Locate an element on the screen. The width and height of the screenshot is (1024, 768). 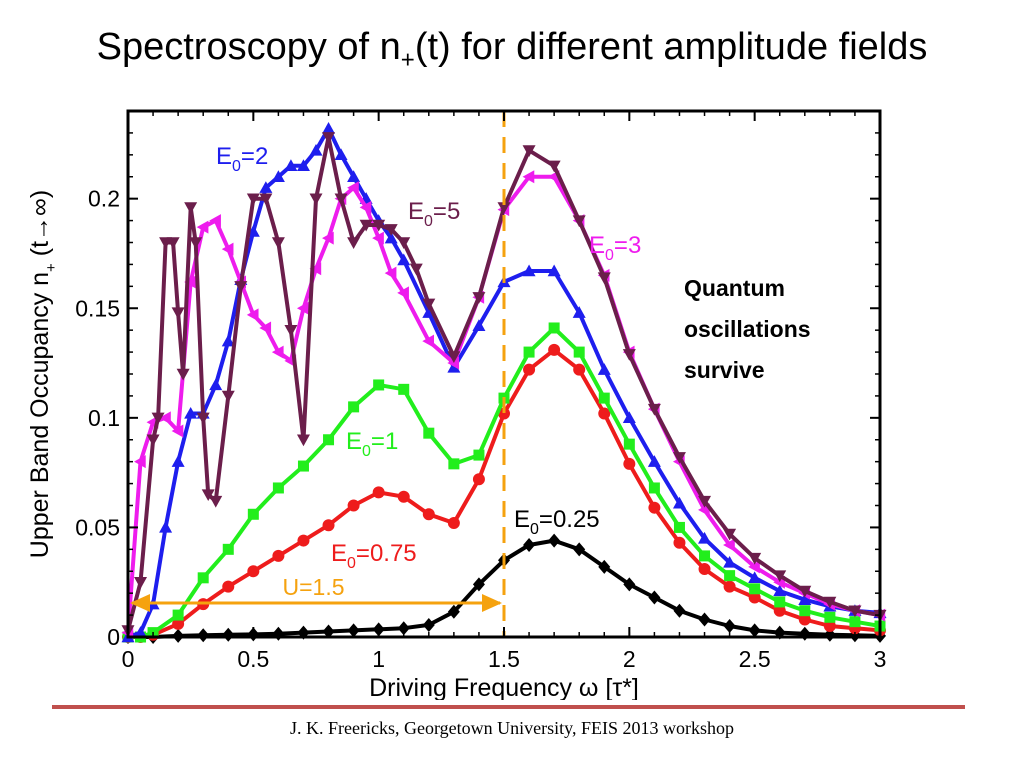
title-suffix: (t) for different amplitude fields is located at coordinates (671, 47).